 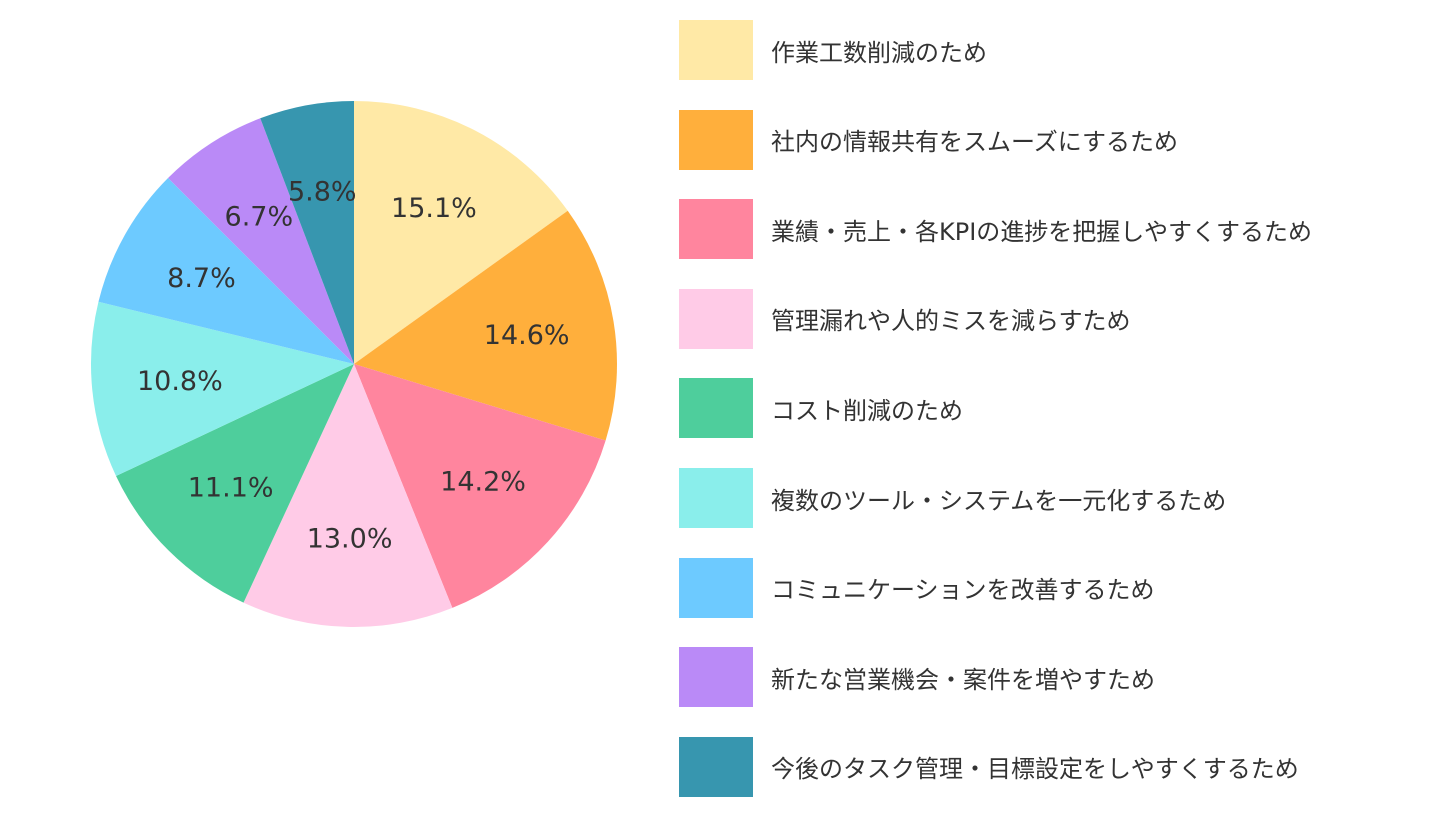 What do you see at coordinates (999, 500) in the screenshot?
I see `legend-label: 複数のツール・システムを一元化するため` at bounding box center [999, 500].